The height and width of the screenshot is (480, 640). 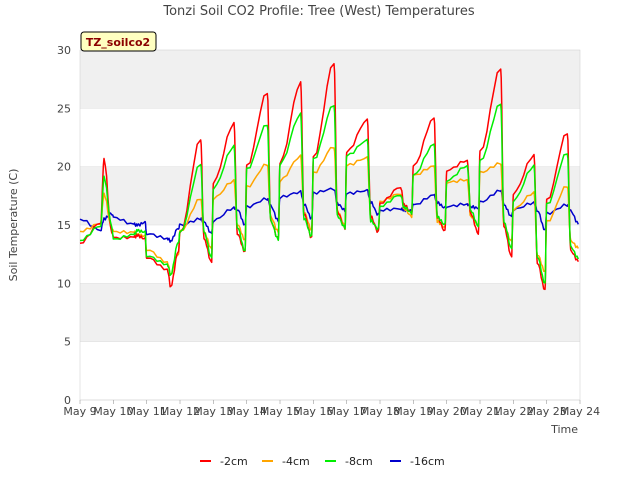 What do you see at coordinates (64, 108) in the screenshot?
I see `y-tick-label: 25` at bounding box center [64, 108].